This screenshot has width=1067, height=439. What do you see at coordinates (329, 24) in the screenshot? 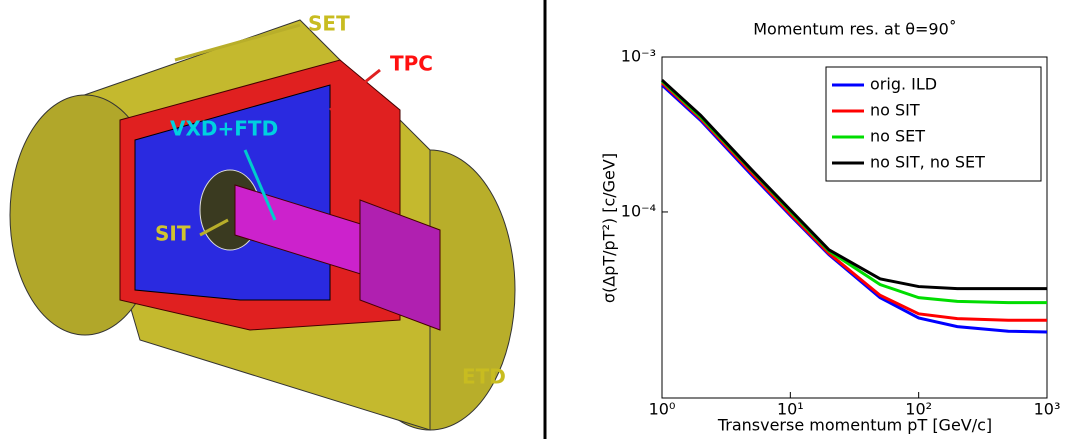
I see `label-set: SET` at bounding box center [329, 24].